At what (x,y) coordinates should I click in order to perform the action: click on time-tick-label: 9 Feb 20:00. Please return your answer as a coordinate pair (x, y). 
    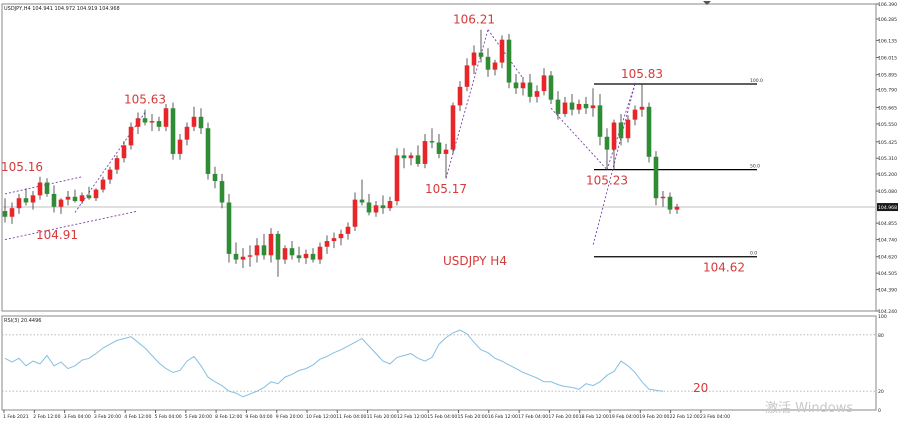
    Looking at the image, I should click on (289, 417).